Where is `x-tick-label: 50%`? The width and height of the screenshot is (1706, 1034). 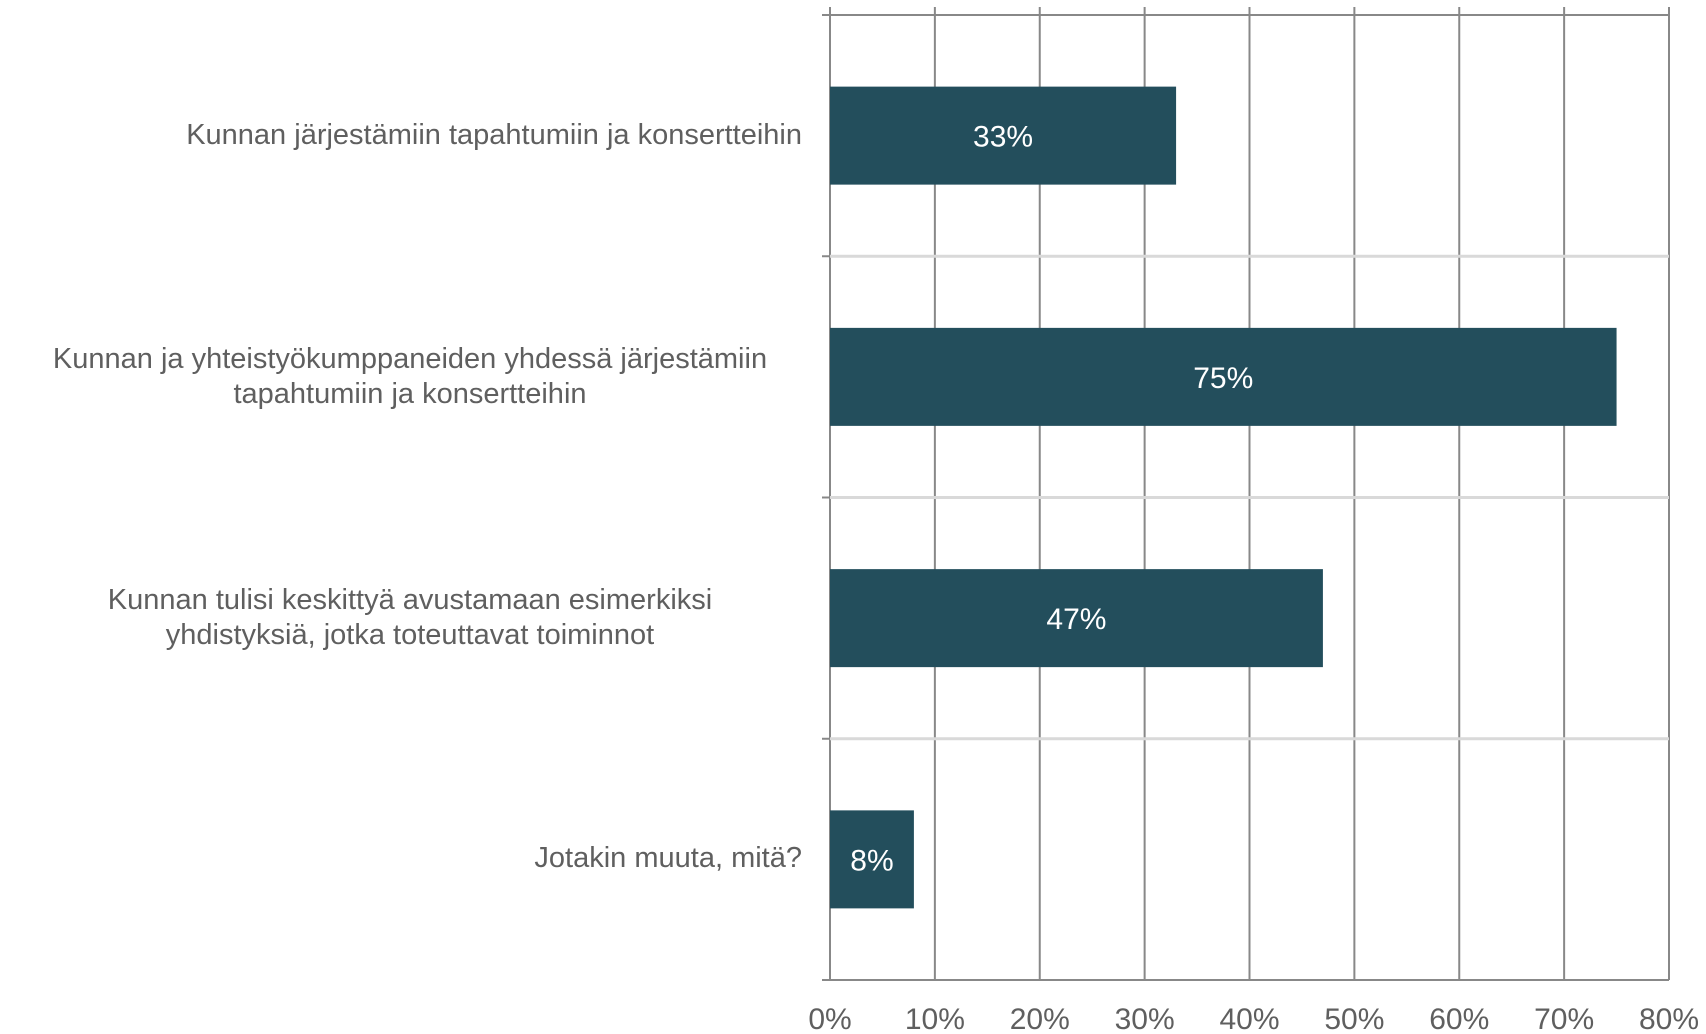 x-tick-label: 50% is located at coordinates (1354, 1018).